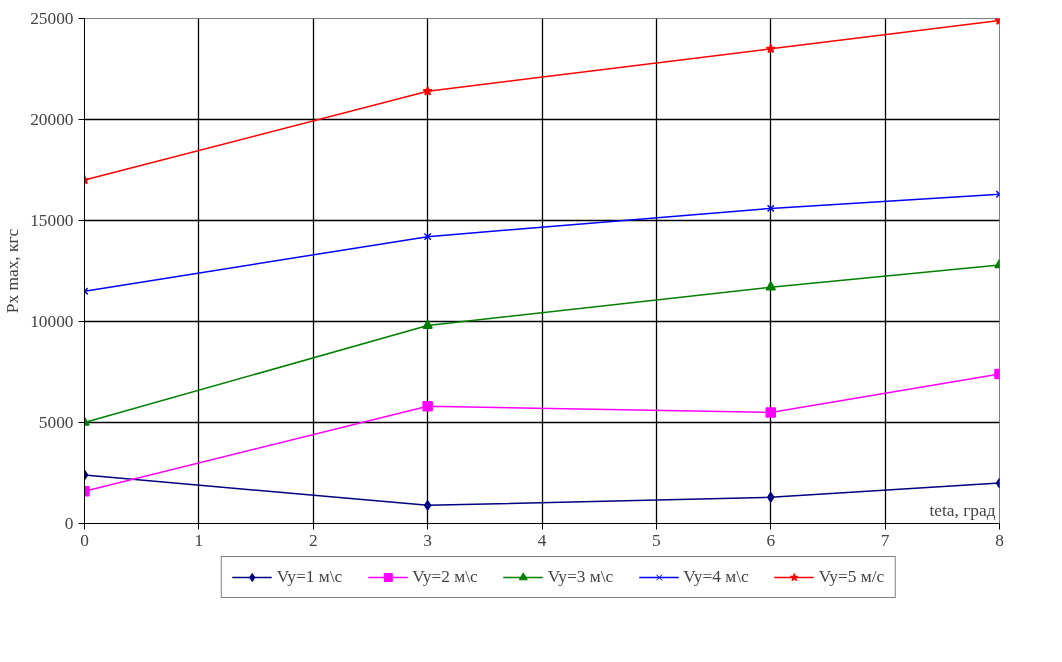  I want to click on y-tick-label: 15000, so click(52, 220).